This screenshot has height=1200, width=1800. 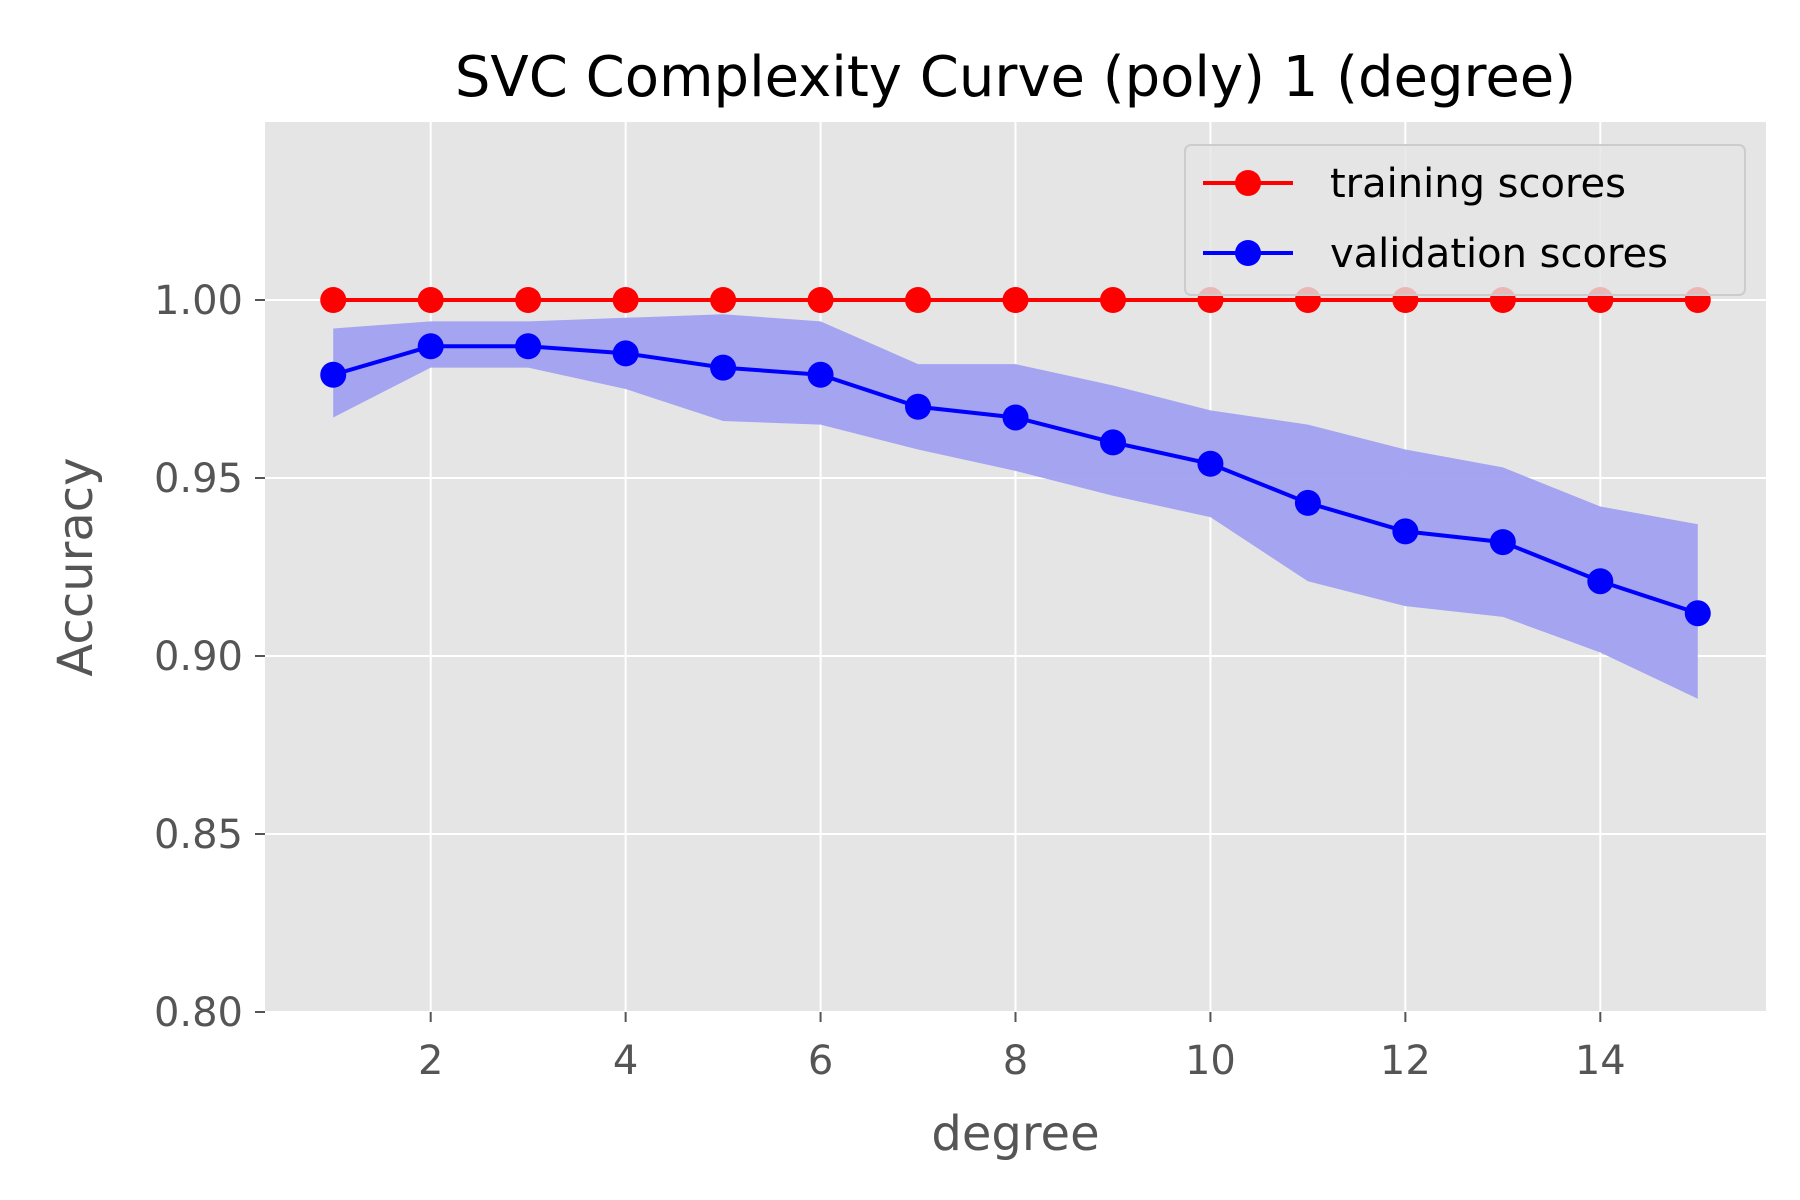 What do you see at coordinates (198, 479) in the screenshot?
I see `y-tick-label: 0.95` at bounding box center [198, 479].